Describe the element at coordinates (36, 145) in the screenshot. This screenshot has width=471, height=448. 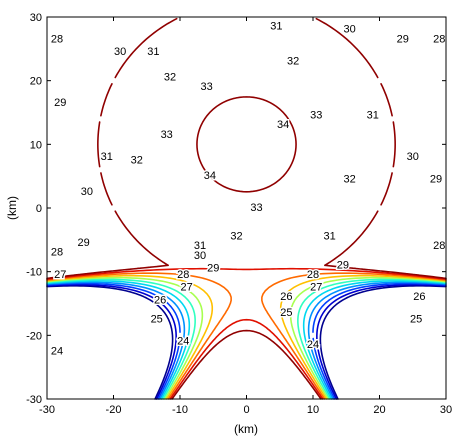
I see `y-tick-label: 10` at that location.